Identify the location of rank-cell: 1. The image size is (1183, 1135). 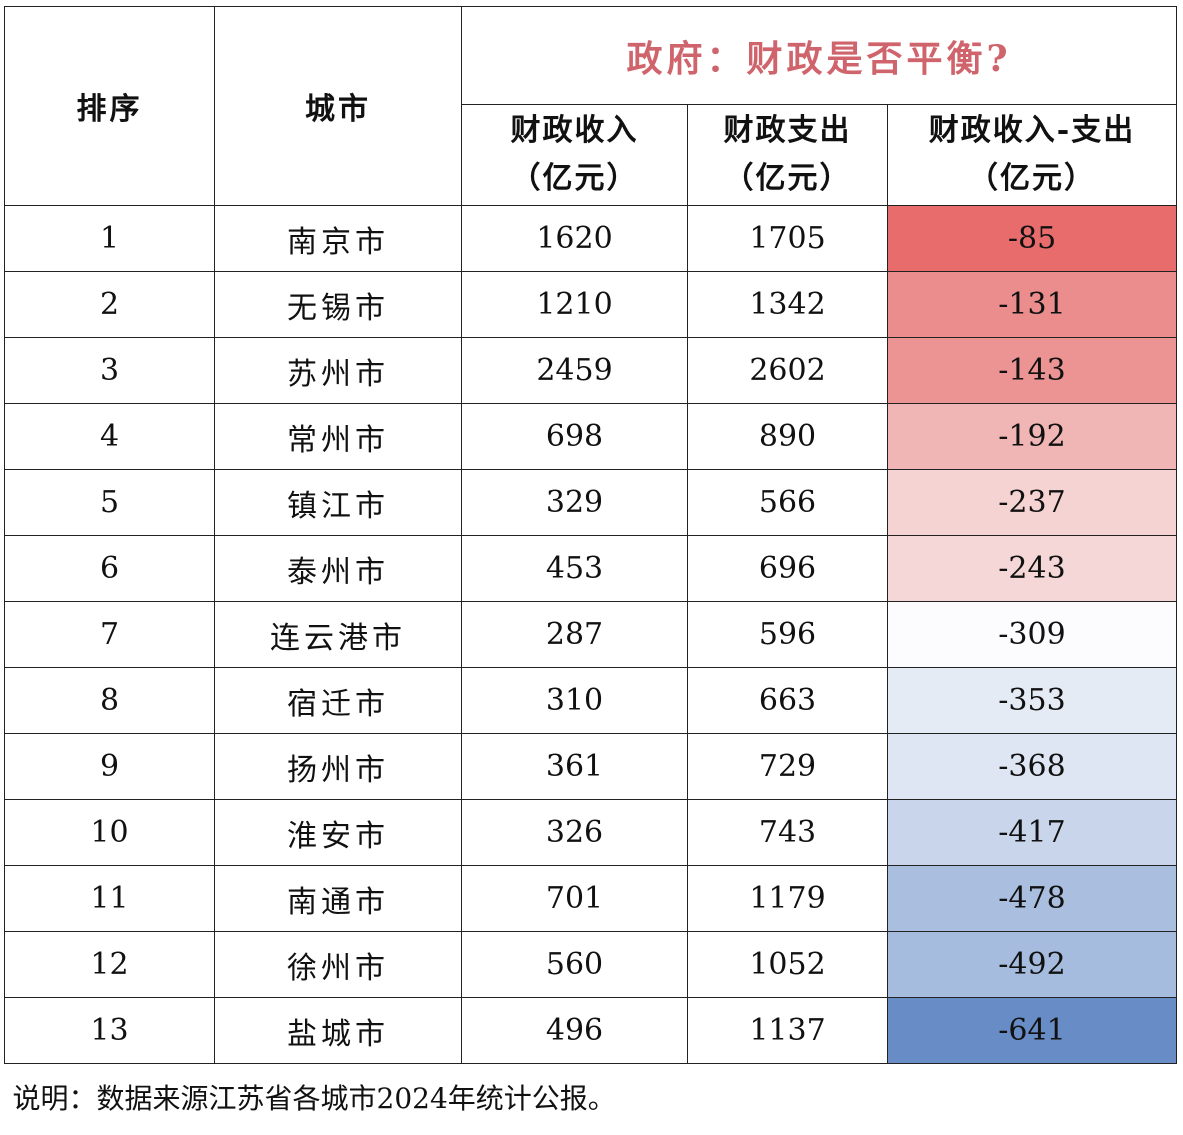
(109, 238).